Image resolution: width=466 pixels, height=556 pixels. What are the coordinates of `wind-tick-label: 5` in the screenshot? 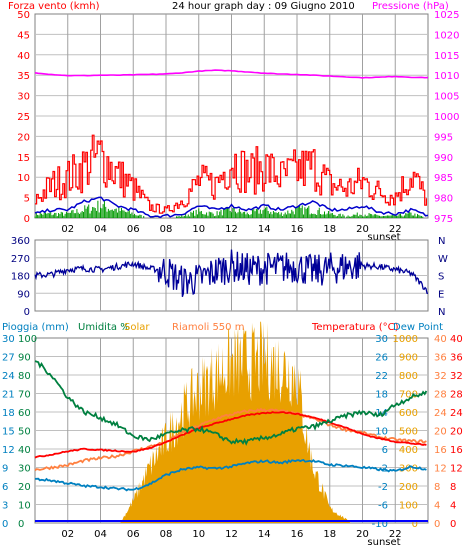 It's located at (27, 199).